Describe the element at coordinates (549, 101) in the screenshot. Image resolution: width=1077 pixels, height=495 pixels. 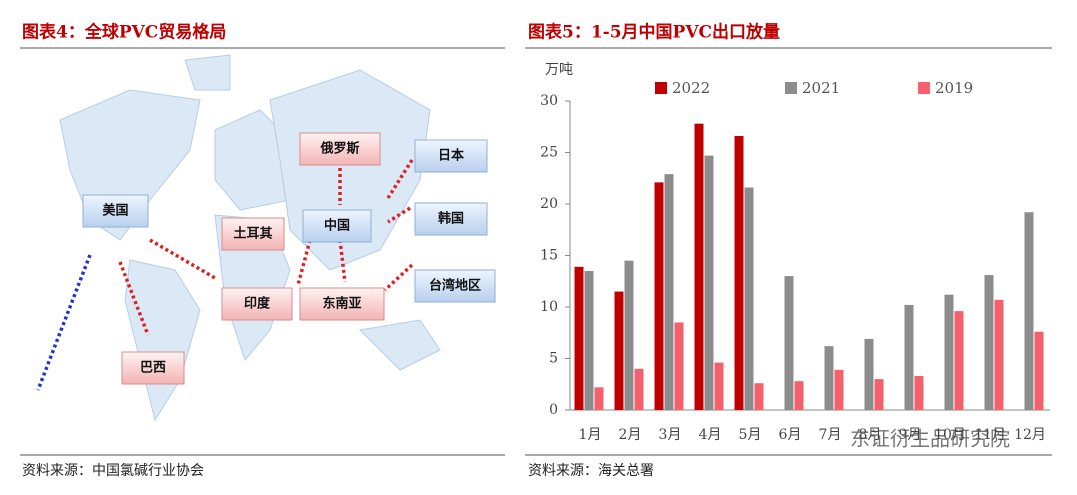
I see `y-tick-label: 30` at that location.